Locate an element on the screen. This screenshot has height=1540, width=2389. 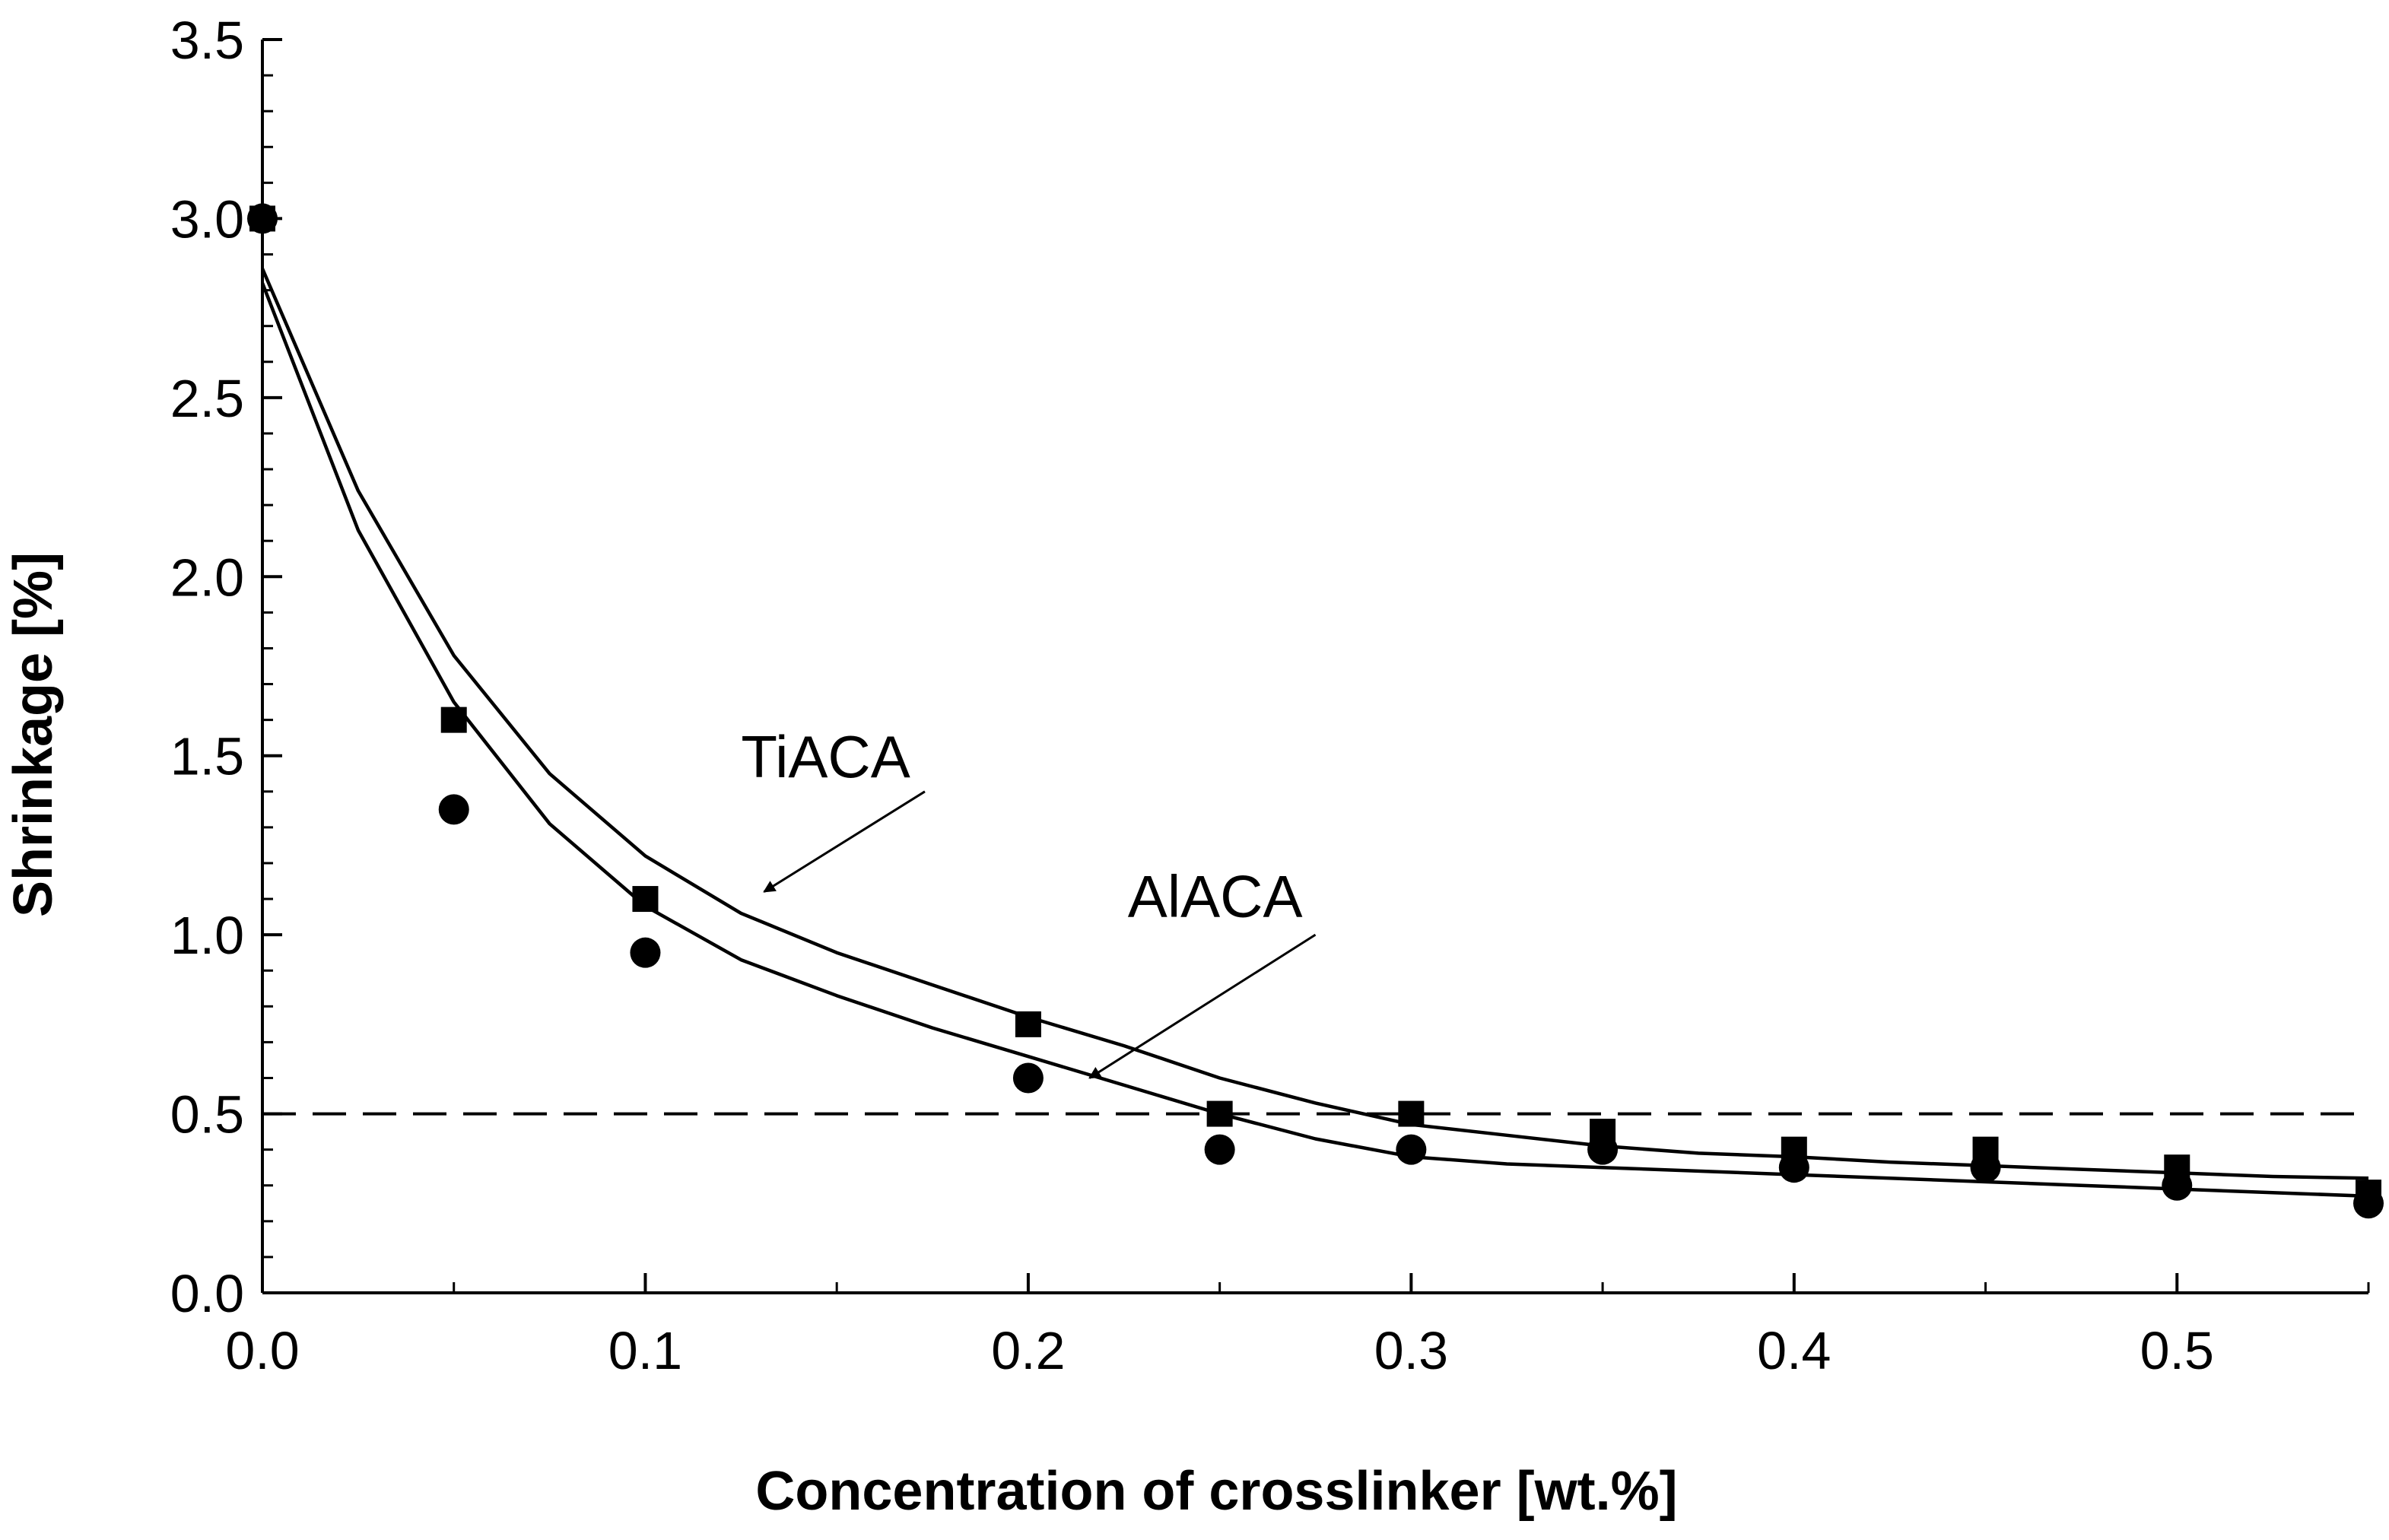
y-tick-label: 2.5 is located at coordinates (207, 398).